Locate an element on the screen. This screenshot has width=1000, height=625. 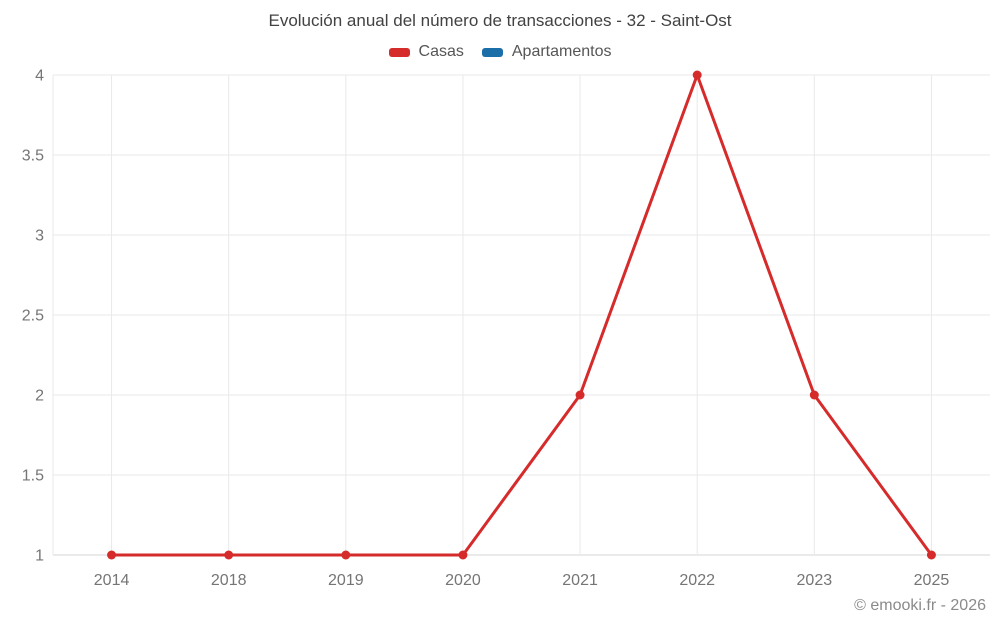
y-tick-label: 1.5 is located at coordinates (33, 476).